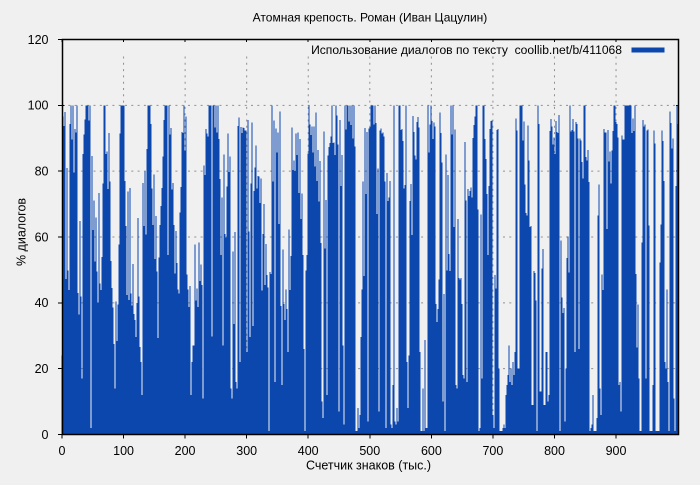 The width and height of the screenshot is (700, 485). I want to click on svg-text: 700, so click(492, 451).